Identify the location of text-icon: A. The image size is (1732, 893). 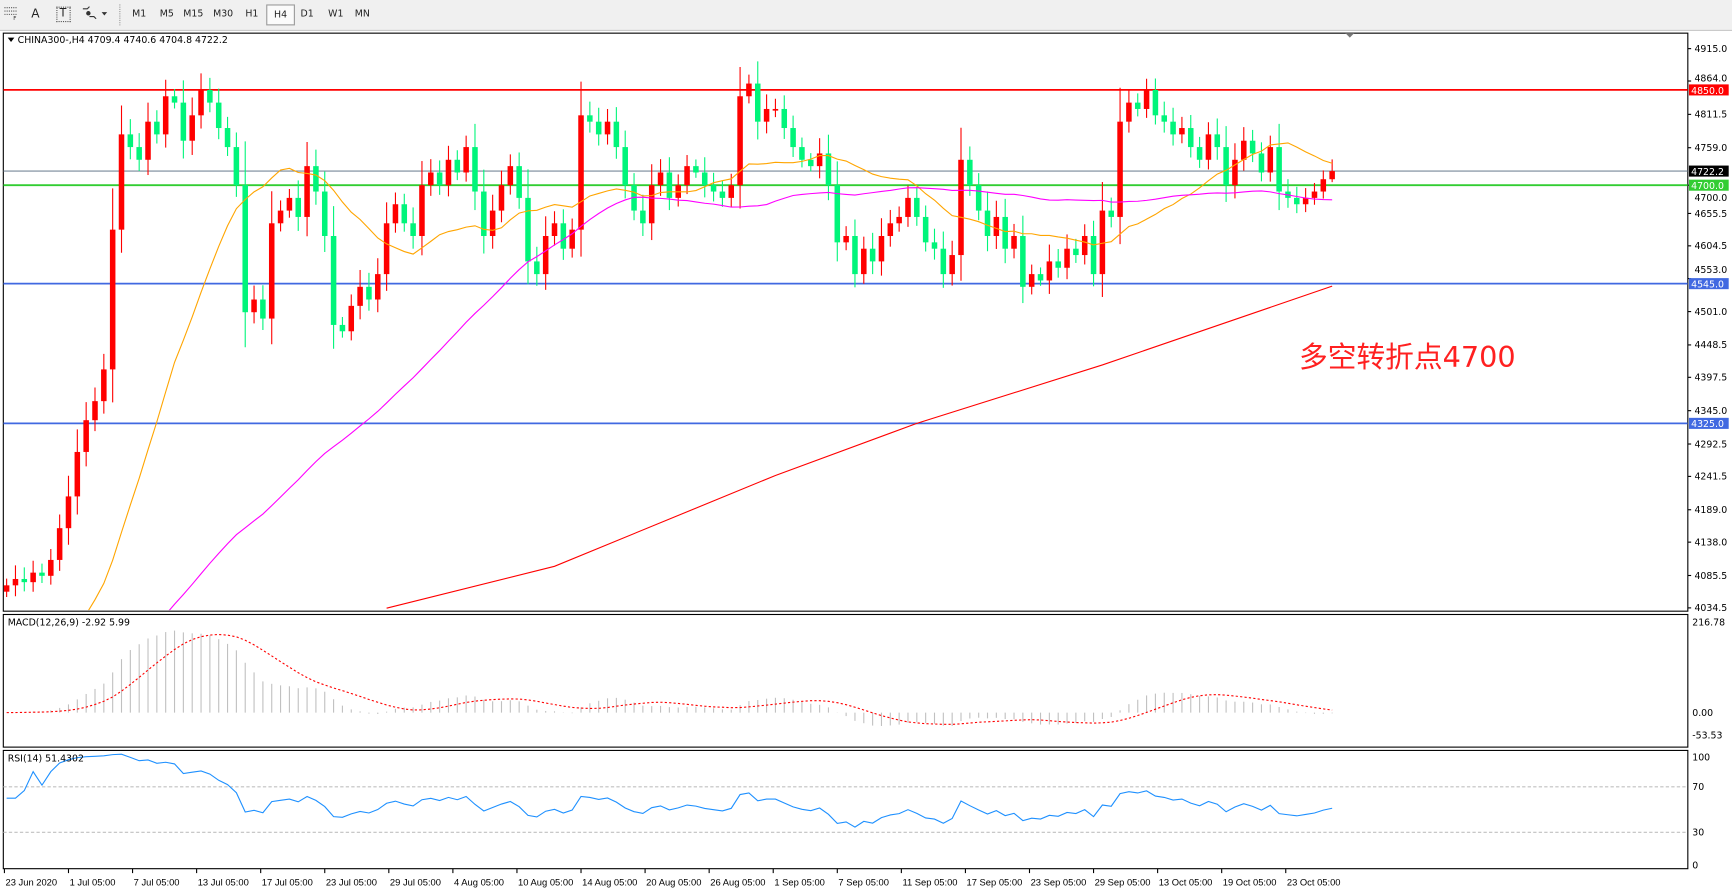
(35, 13).